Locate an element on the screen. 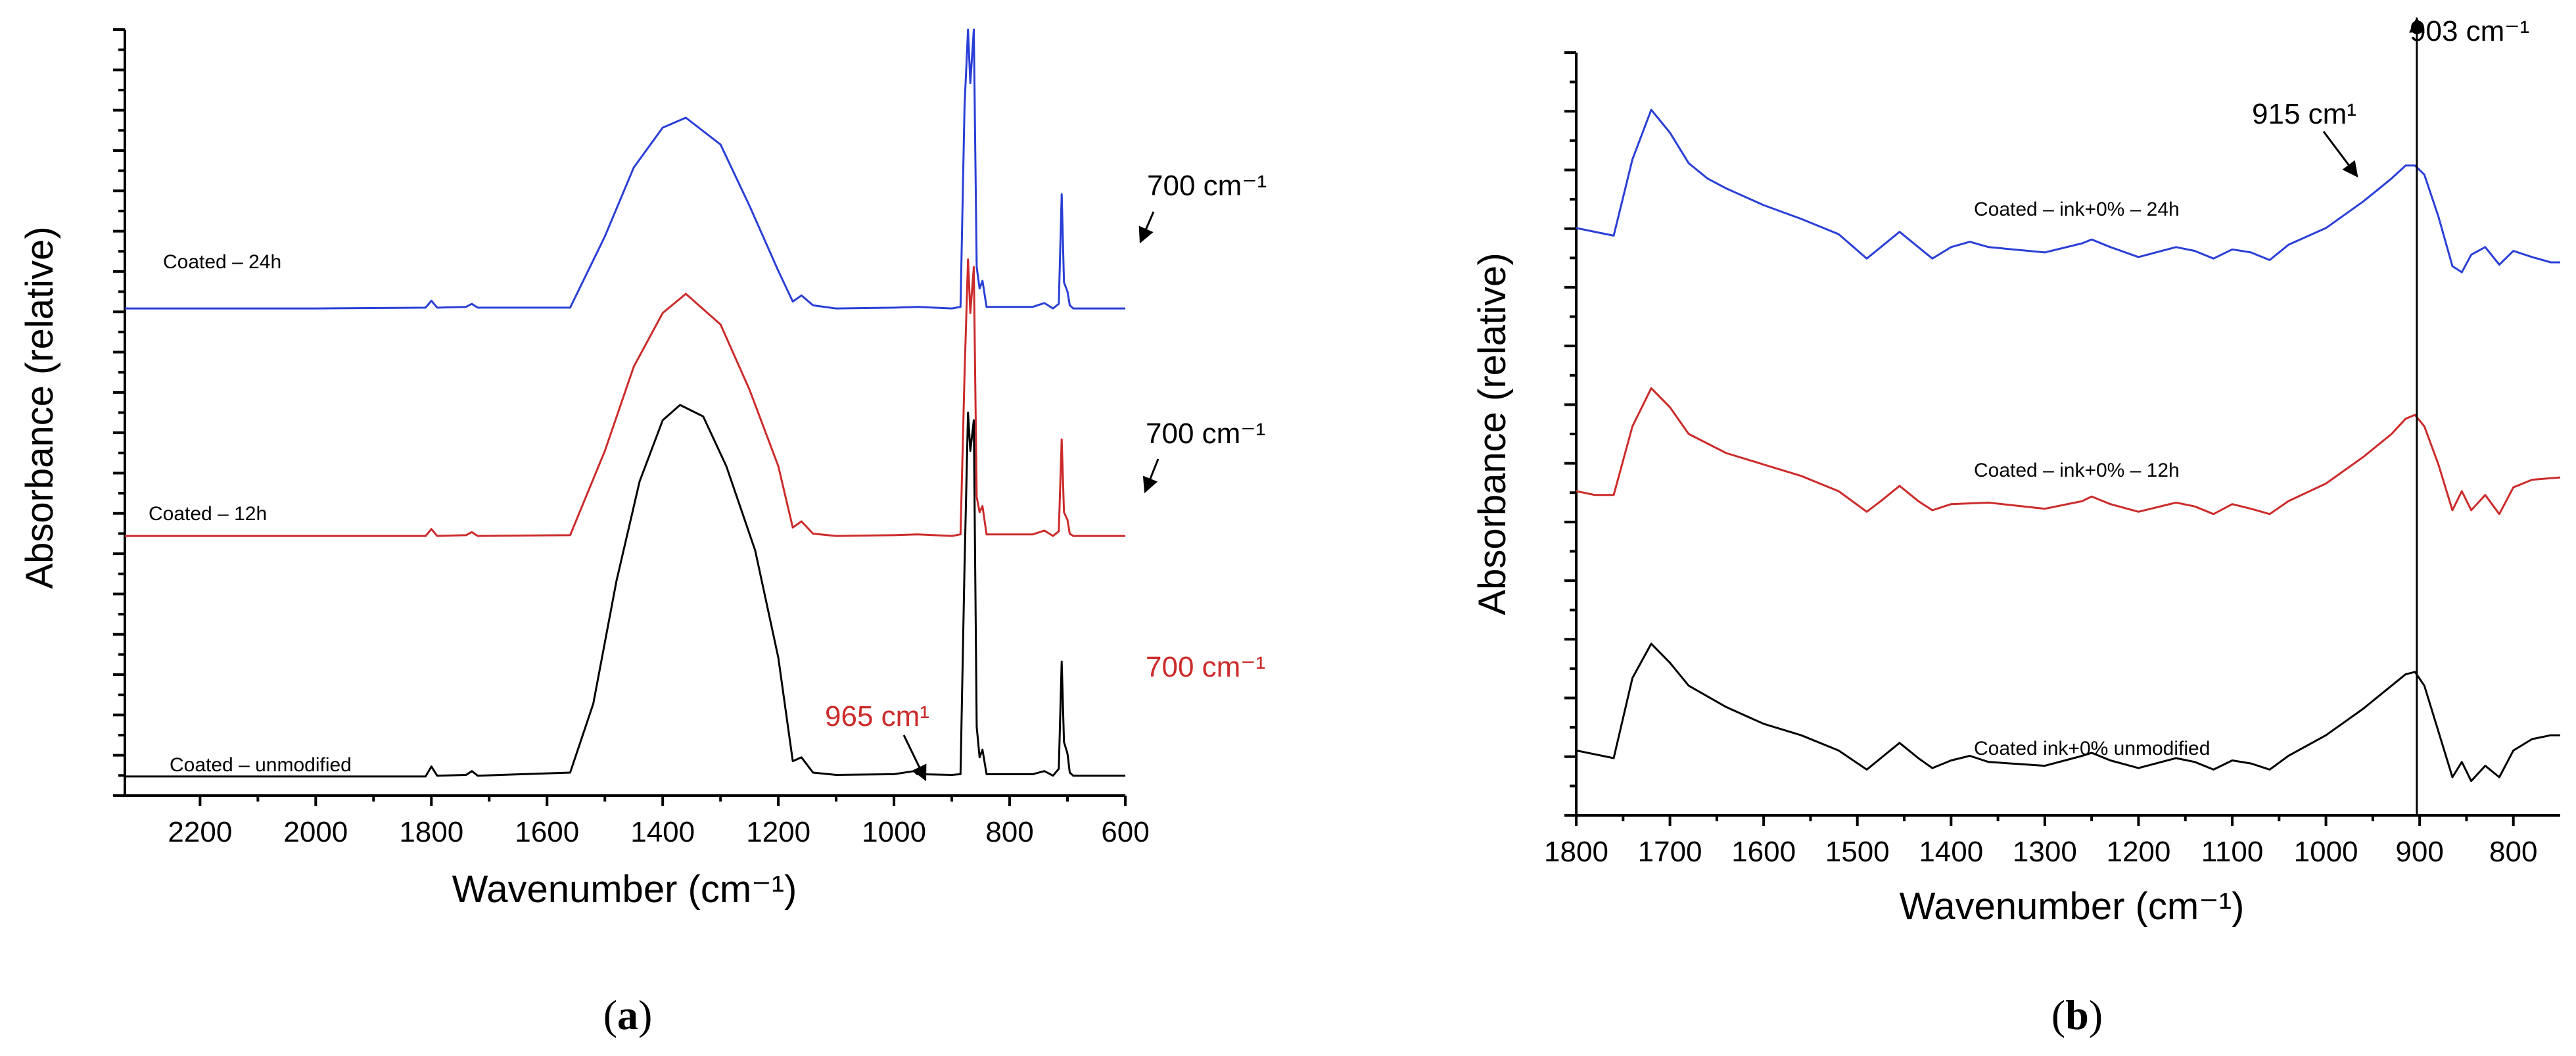  x-tick-label: 1300 is located at coordinates (2045, 852).